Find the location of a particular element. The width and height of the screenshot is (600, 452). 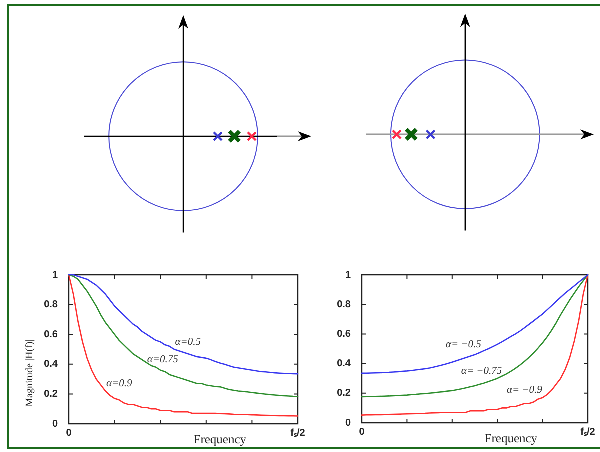

annotation: α=0.5 is located at coordinates (188, 342).